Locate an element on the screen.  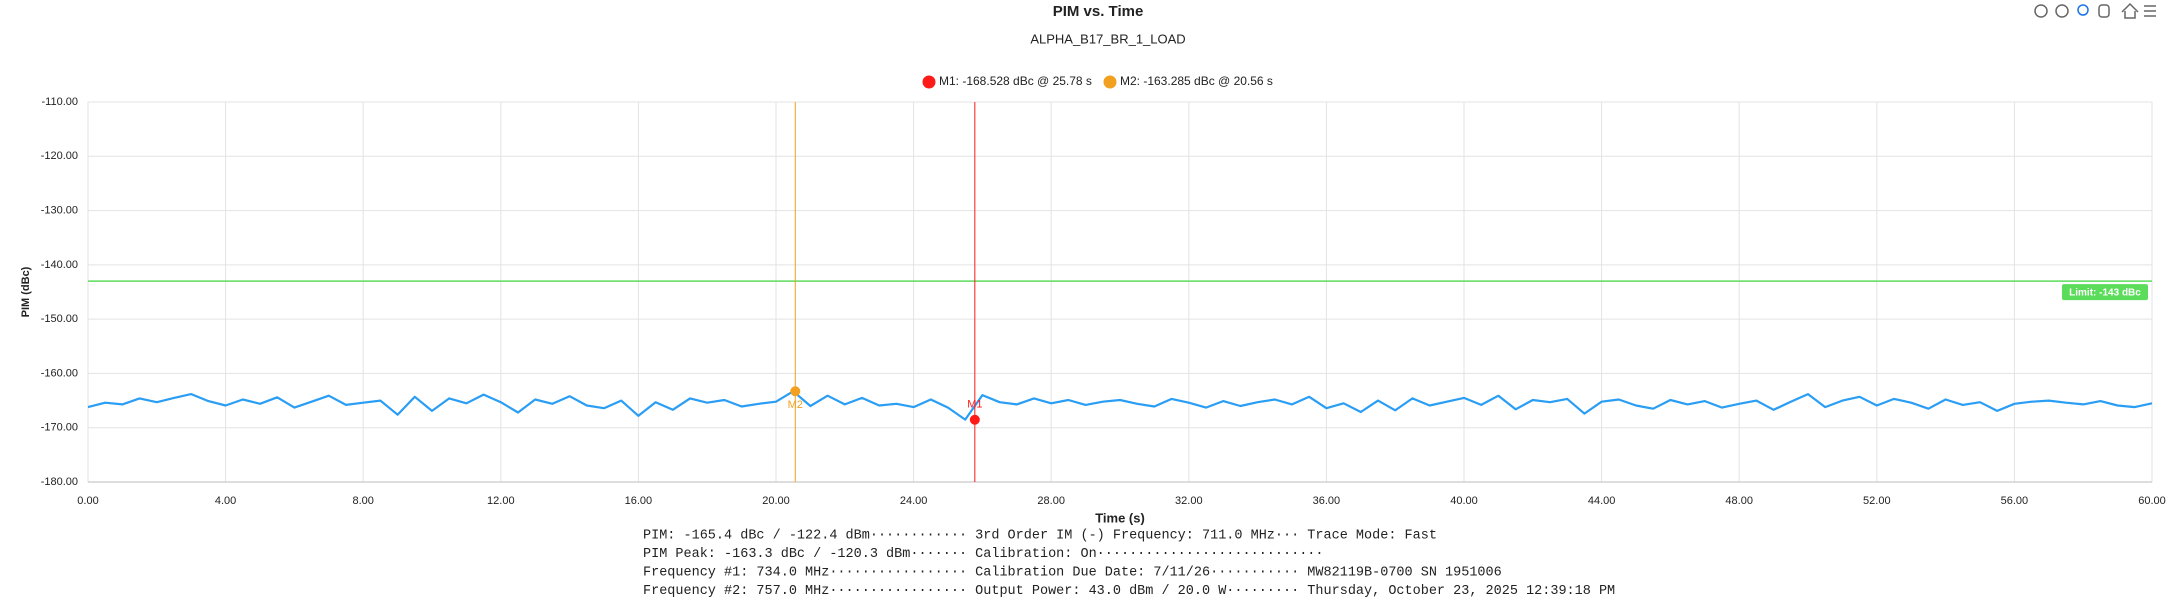
x-tick-label: 36.00 is located at coordinates (1327, 501).